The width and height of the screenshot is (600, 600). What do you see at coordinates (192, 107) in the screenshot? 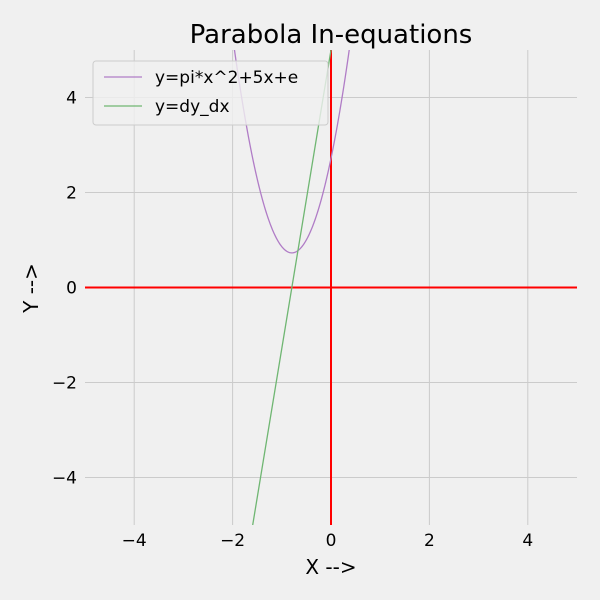
I see `legend-label-series-2: y=dy_dx` at bounding box center [192, 107].